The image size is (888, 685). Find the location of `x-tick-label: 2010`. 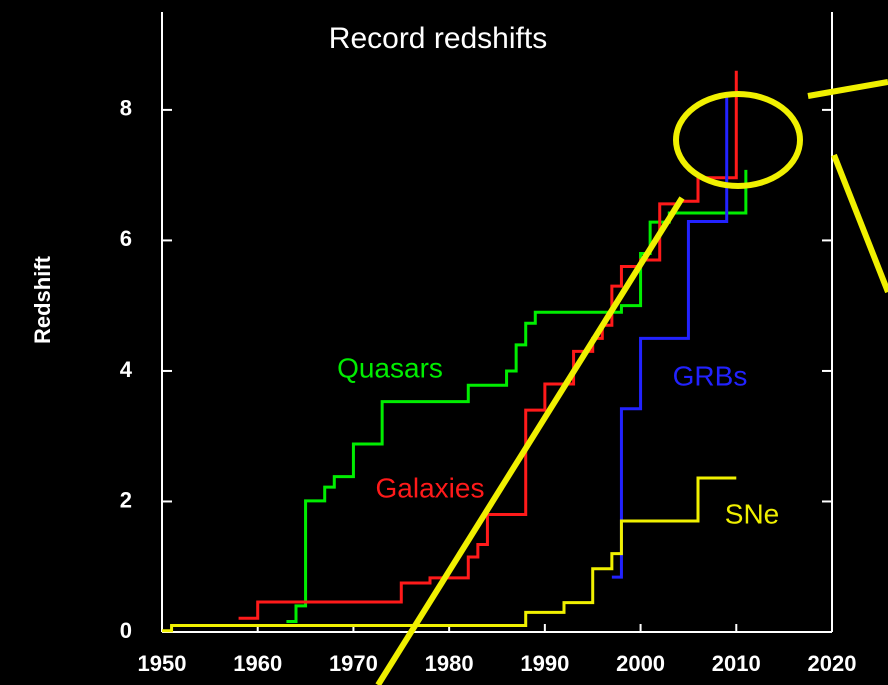

x-tick-label: 2010 is located at coordinates (736, 663).